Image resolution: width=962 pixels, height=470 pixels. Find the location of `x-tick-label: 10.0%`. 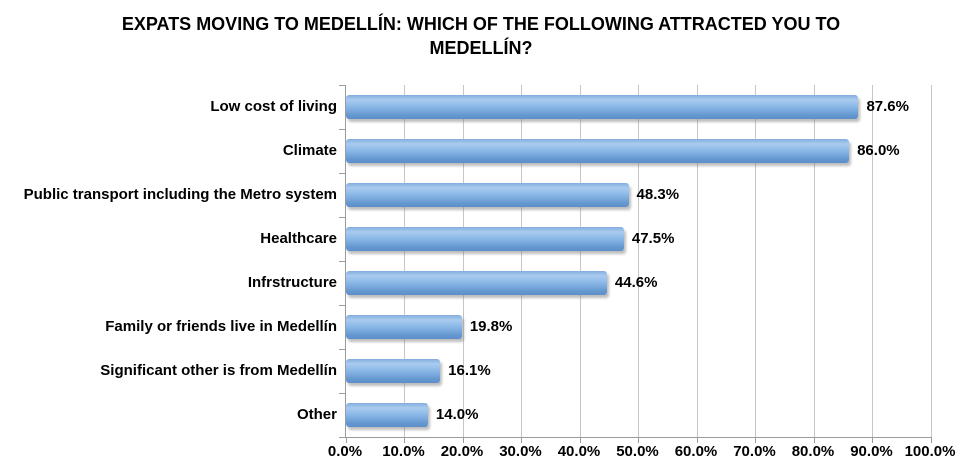

x-tick-label: 10.0% is located at coordinates (403, 451).